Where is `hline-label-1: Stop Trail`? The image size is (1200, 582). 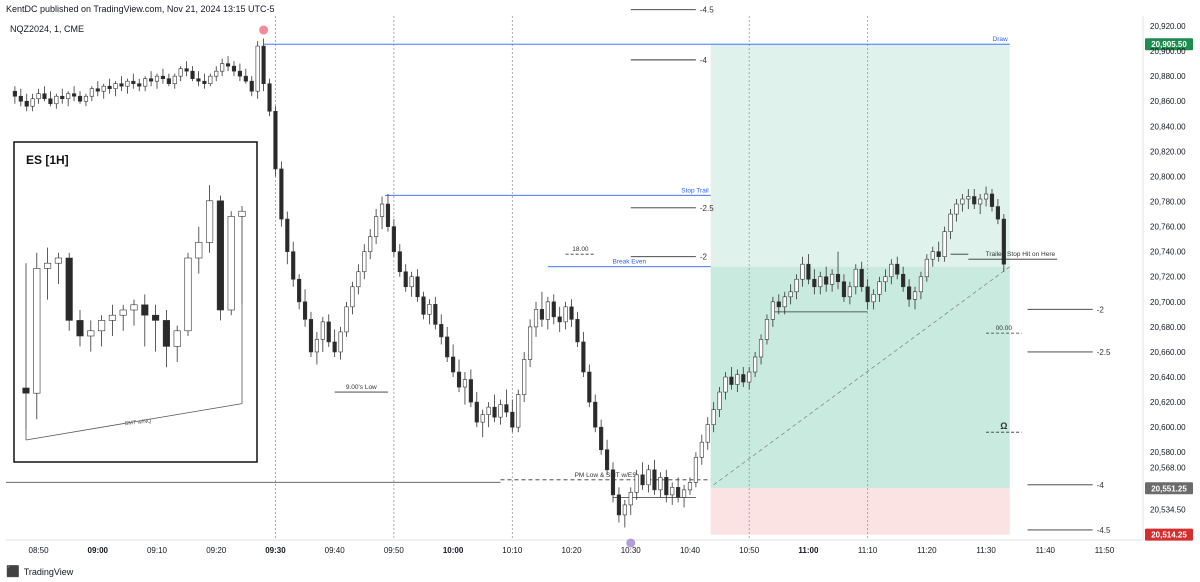
hline-label-1: Stop Trail is located at coordinates (695, 190).